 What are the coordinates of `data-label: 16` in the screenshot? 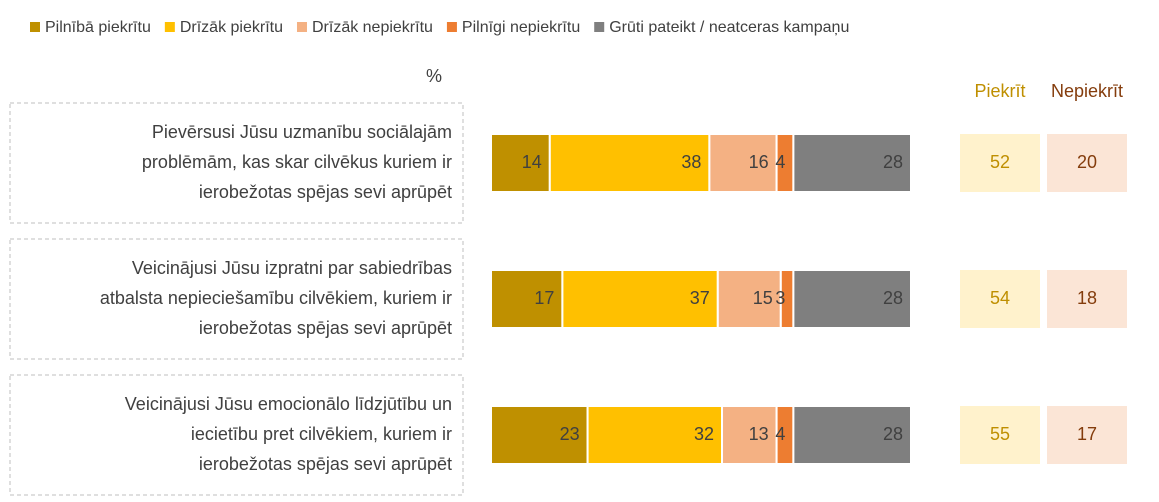 It's located at (759, 162).